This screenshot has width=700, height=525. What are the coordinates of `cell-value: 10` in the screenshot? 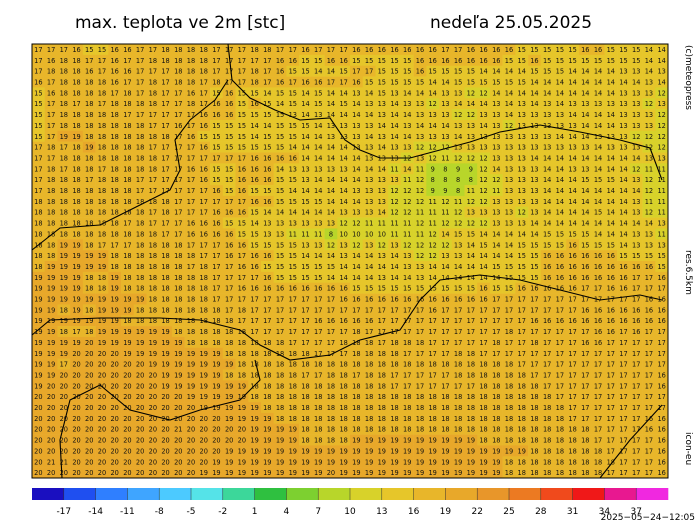 It's located at (369, 234).